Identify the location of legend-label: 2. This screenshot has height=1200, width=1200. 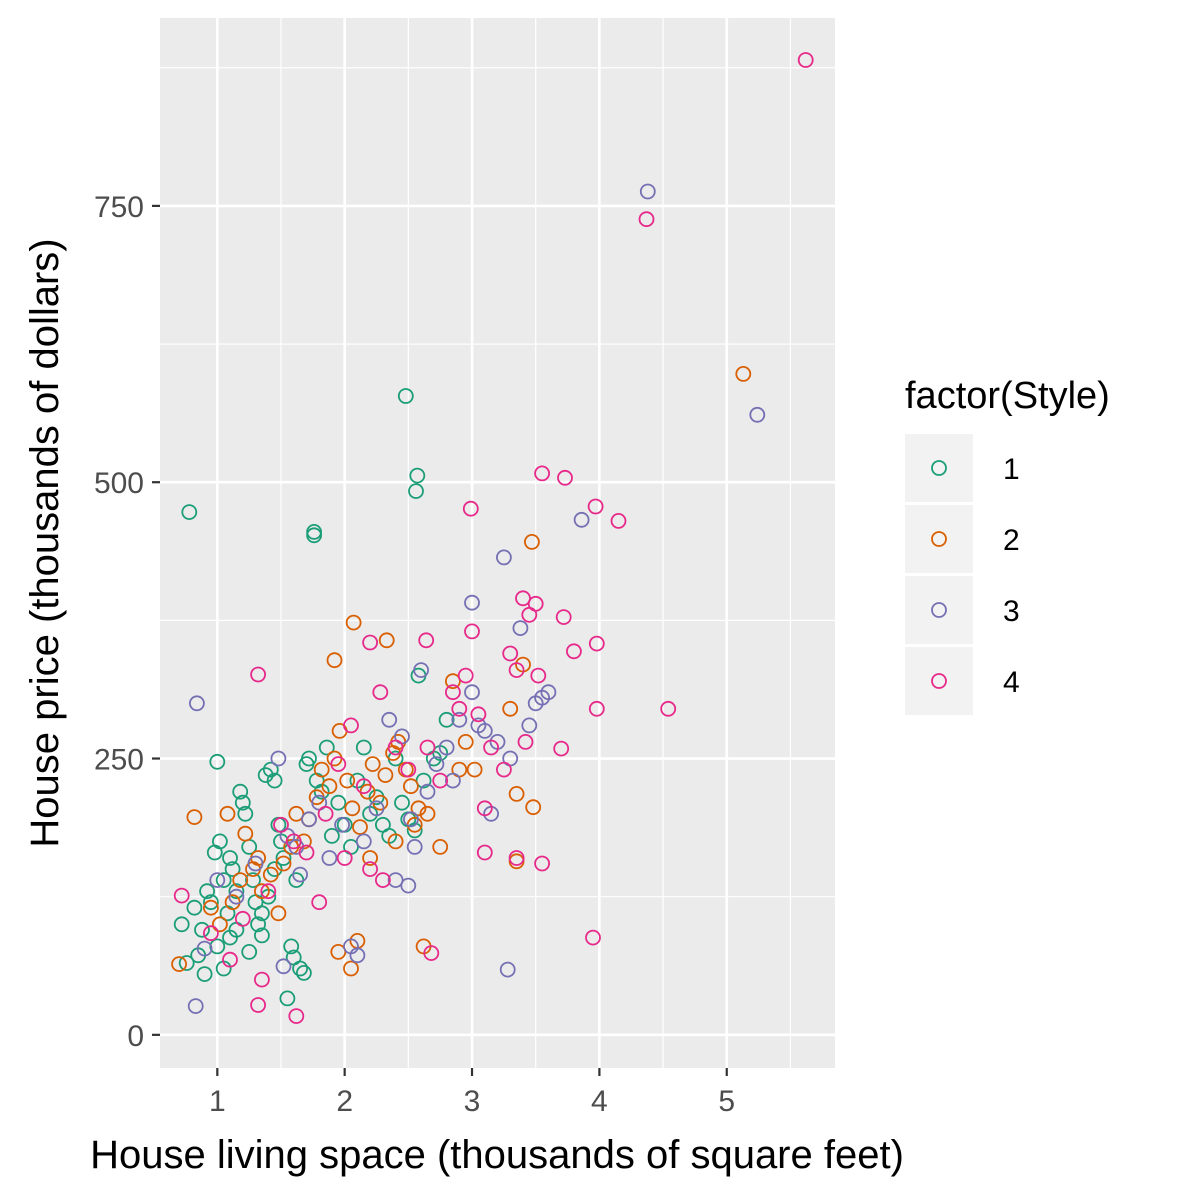
(1011, 540).